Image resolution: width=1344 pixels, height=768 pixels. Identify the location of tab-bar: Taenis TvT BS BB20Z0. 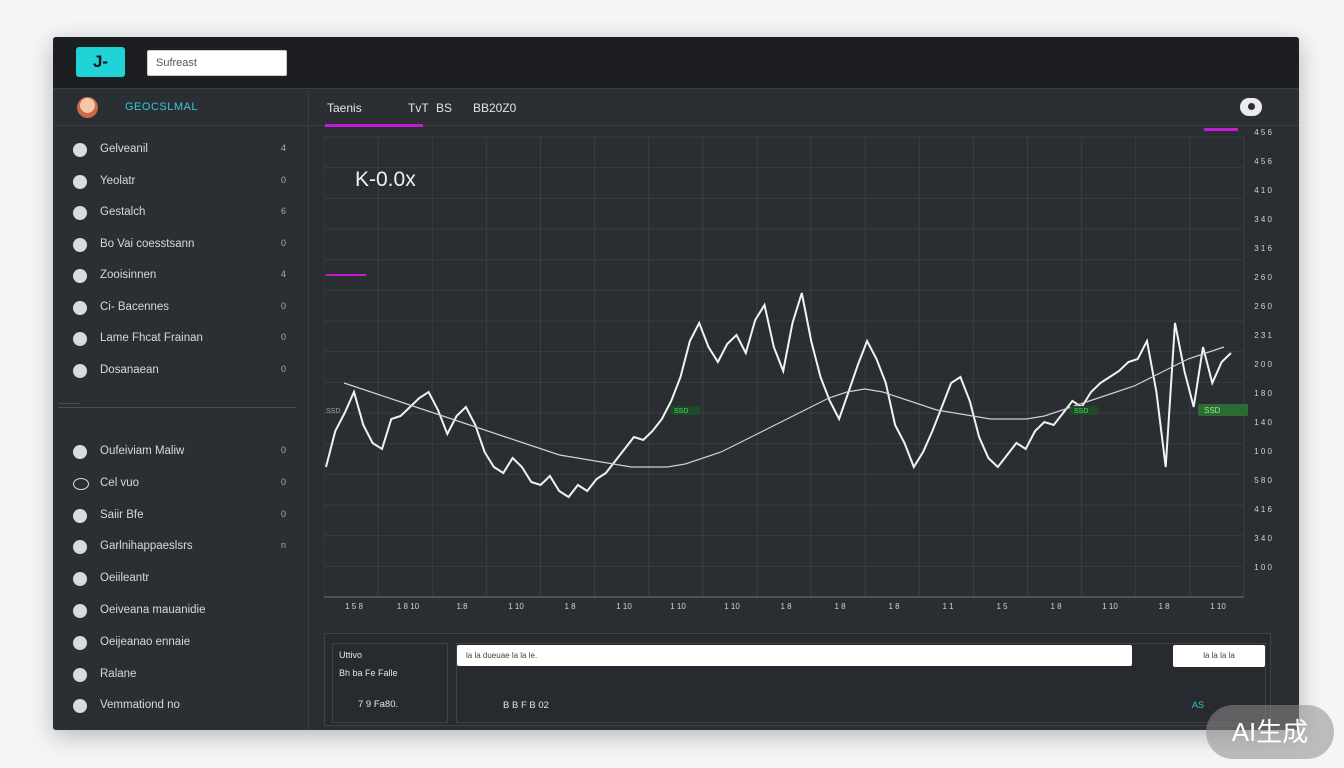
(804, 108).